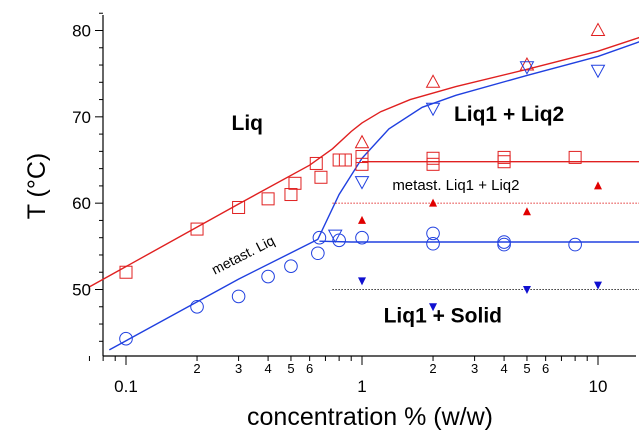 This screenshot has height=436, width=639. What do you see at coordinates (509, 114) in the screenshot?
I see `region-label-2: Liq1 + Liq2` at bounding box center [509, 114].